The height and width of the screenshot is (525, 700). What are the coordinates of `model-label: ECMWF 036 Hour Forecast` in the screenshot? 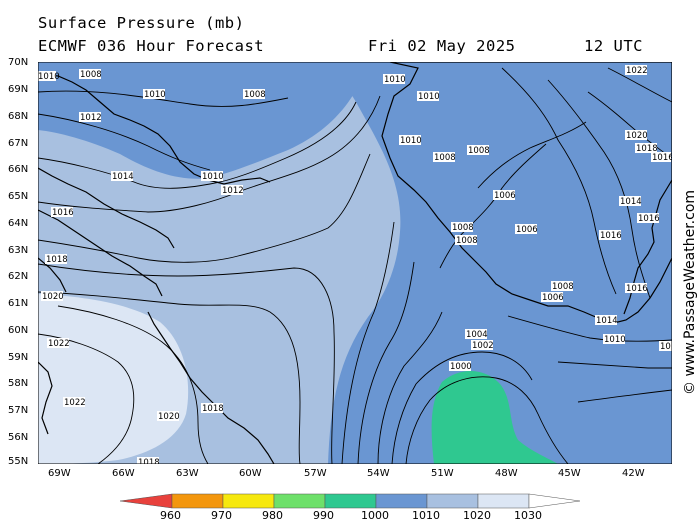 It's located at (151, 46).